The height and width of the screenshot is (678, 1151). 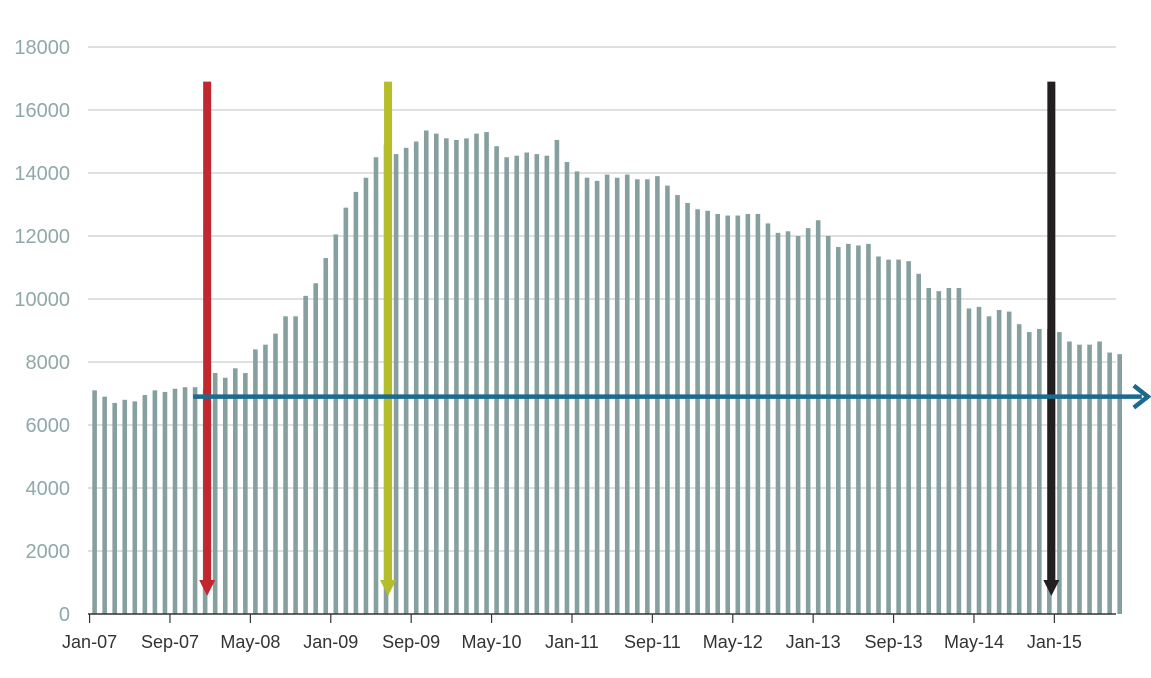 What do you see at coordinates (974, 642) in the screenshot?
I see `x-tick-label: May-14` at bounding box center [974, 642].